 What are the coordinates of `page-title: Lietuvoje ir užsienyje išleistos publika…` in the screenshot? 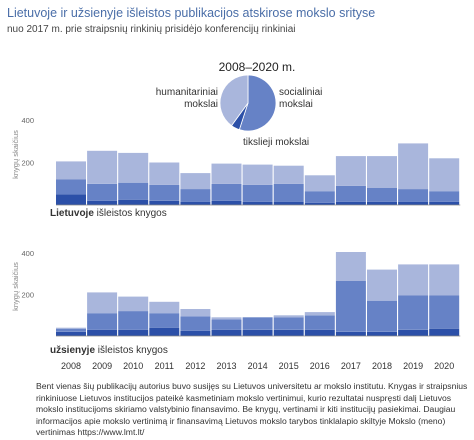 It's located at (191, 13).